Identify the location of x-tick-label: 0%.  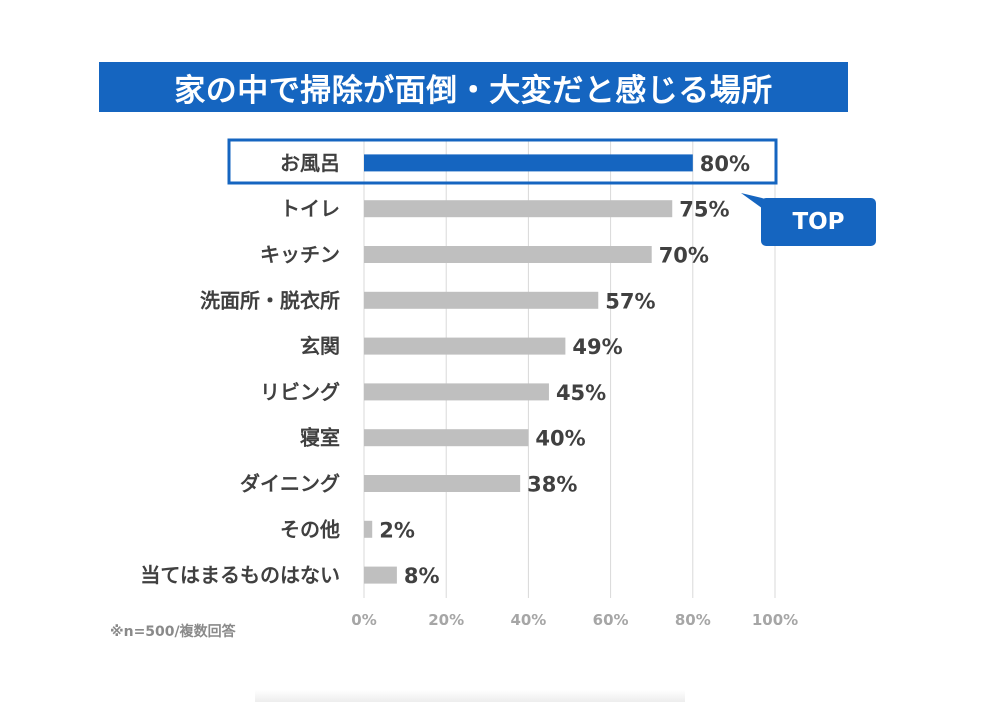
(363, 620).